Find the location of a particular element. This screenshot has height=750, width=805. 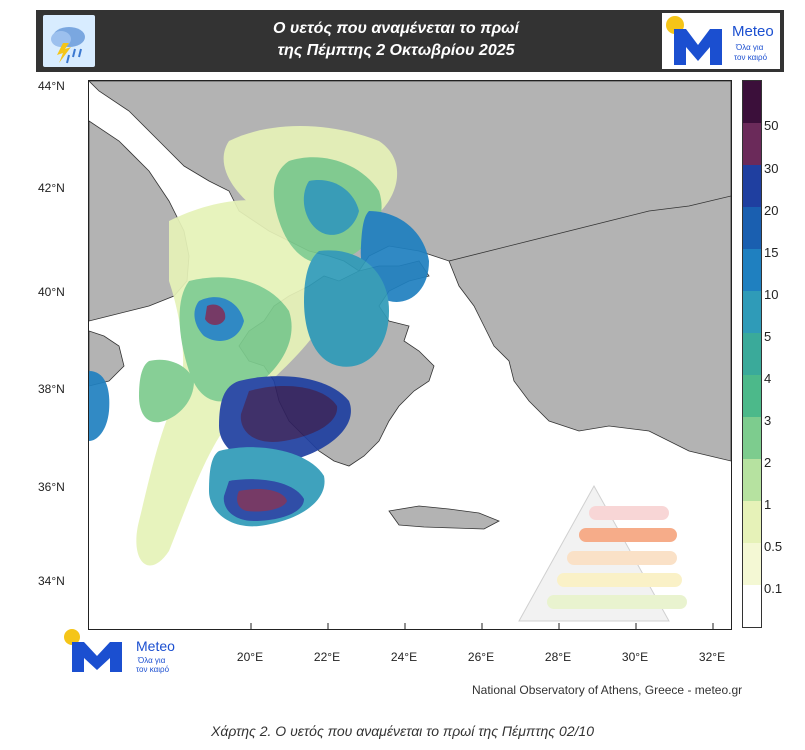

lon-label-30: 30°E is located at coordinates (635, 657).